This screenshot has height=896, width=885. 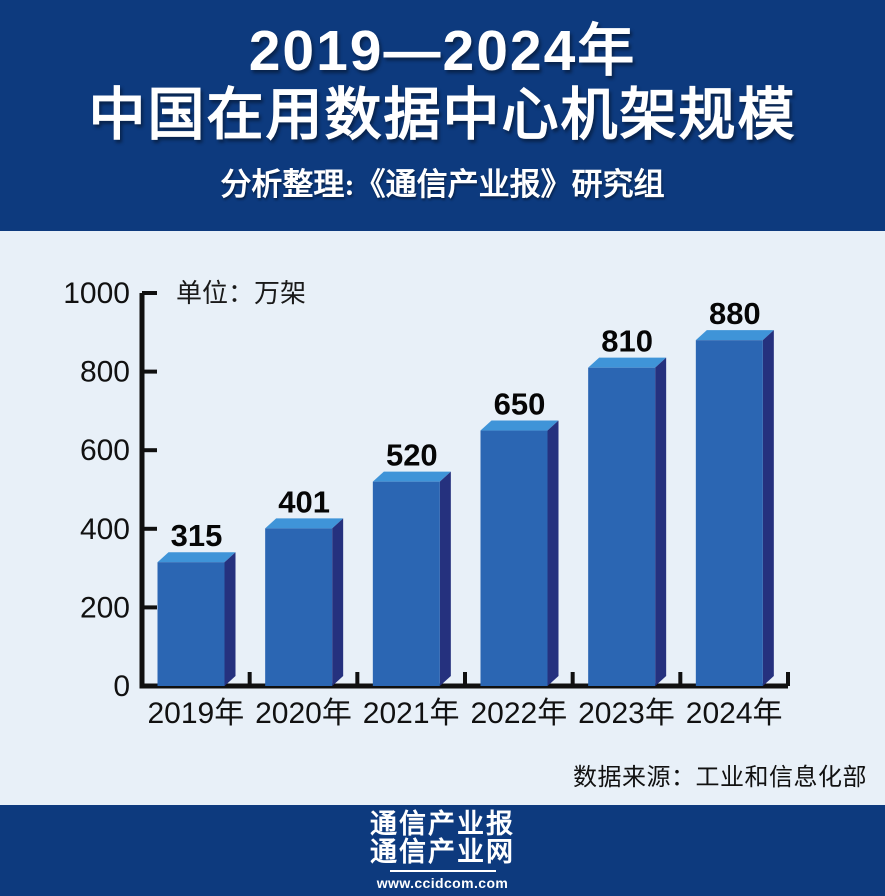 What do you see at coordinates (442, 871) in the screenshot?
I see `brand-divider` at bounding box center [442, 871].